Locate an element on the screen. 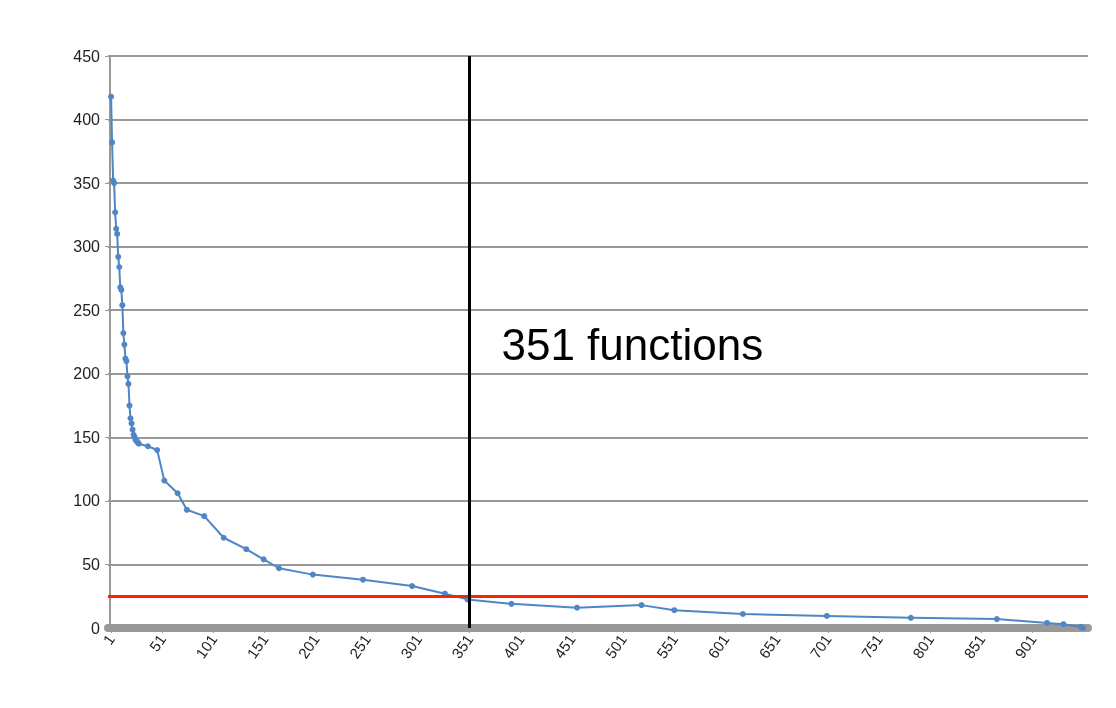 This screenshot has height=708, width=1116. x-tick-label: 451 is located at coordinates (564, 646).